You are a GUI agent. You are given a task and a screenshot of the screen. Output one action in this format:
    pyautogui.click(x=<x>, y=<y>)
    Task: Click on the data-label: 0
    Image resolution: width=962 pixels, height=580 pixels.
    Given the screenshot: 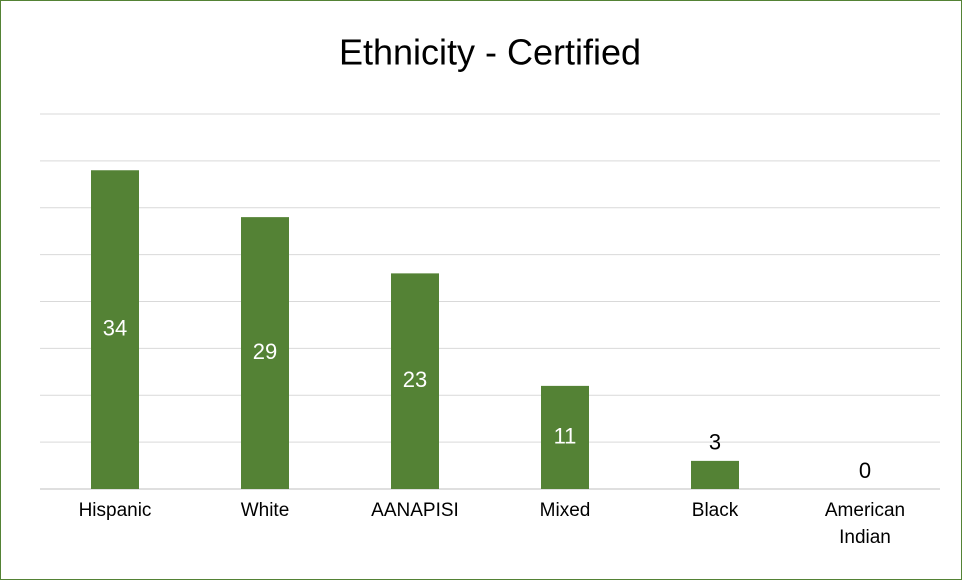 What is the action you would take?
    pyautogui.click(x=865, y=470)
    